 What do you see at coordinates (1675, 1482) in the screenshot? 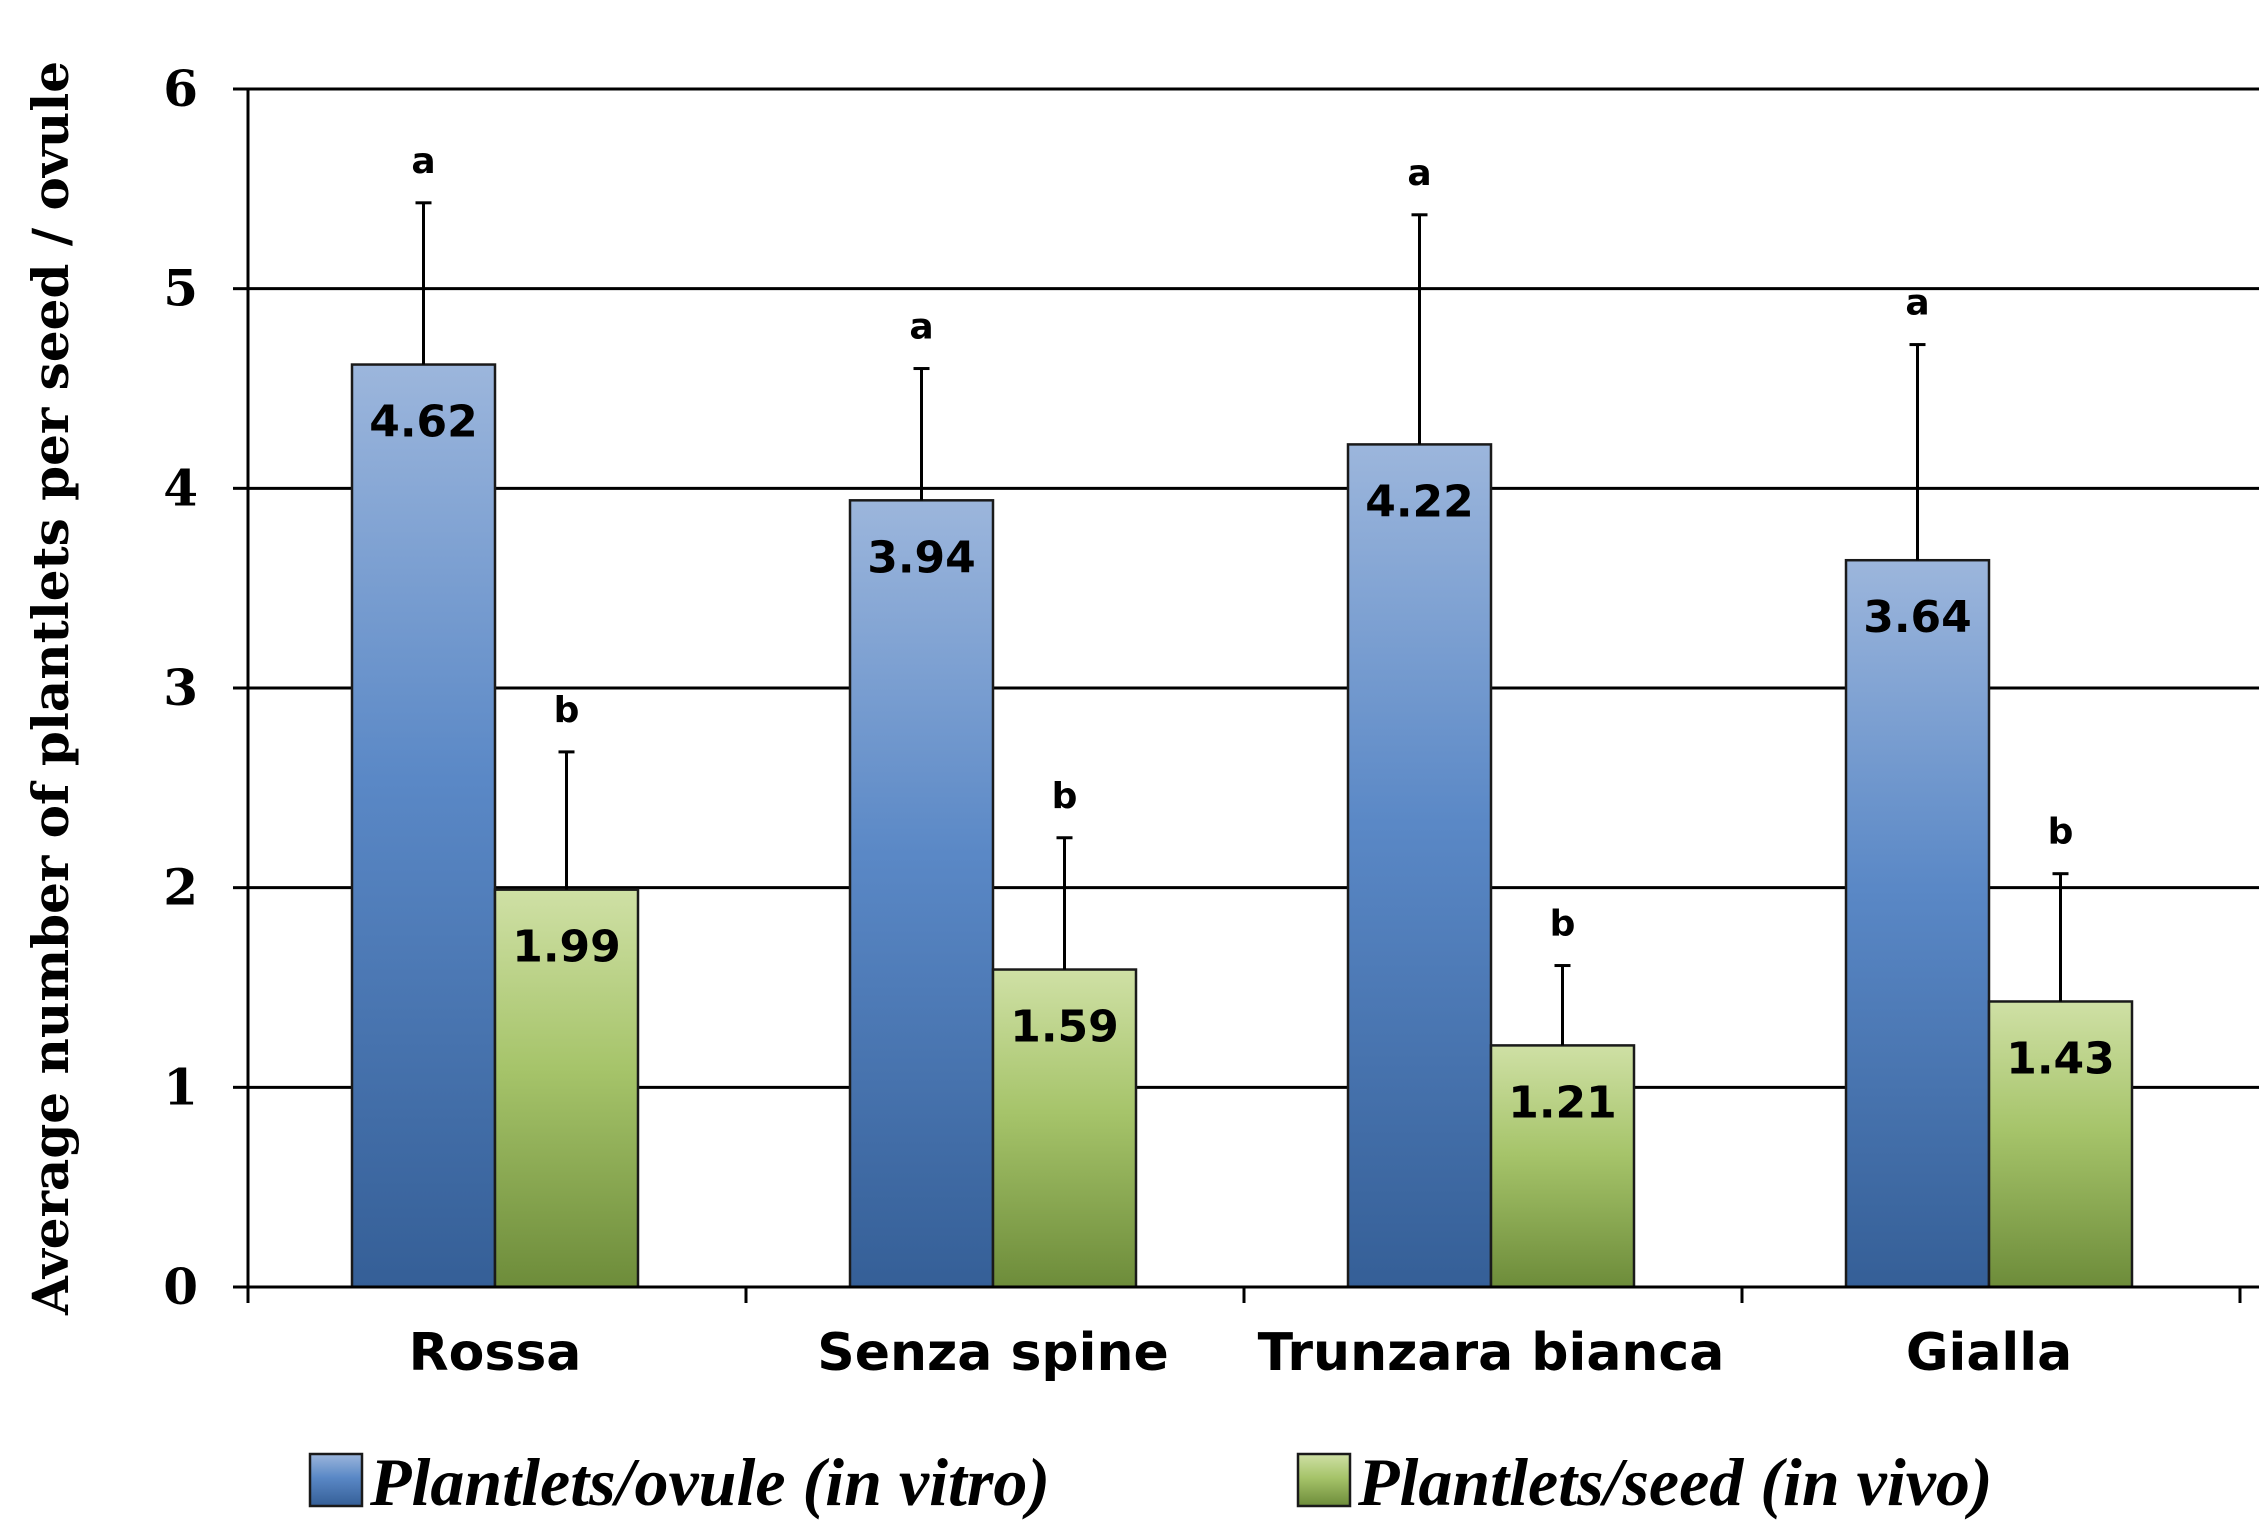
I see `legend-label: Plantlets/seed (in vivo)` at bounding box center [1675, 1482].